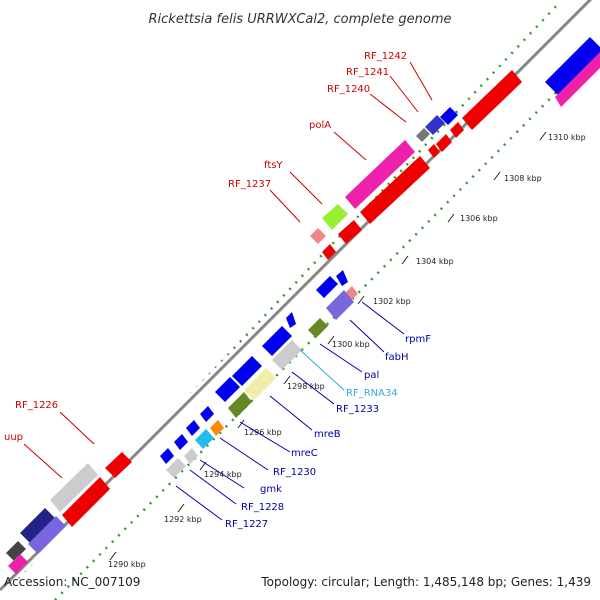 Image resolution: width=600 pixels, height=600 pixels. Describe the element at coordinates (392, 301) in the screenshot. I see `tick-label-1302: 1302 kbp` at that location.